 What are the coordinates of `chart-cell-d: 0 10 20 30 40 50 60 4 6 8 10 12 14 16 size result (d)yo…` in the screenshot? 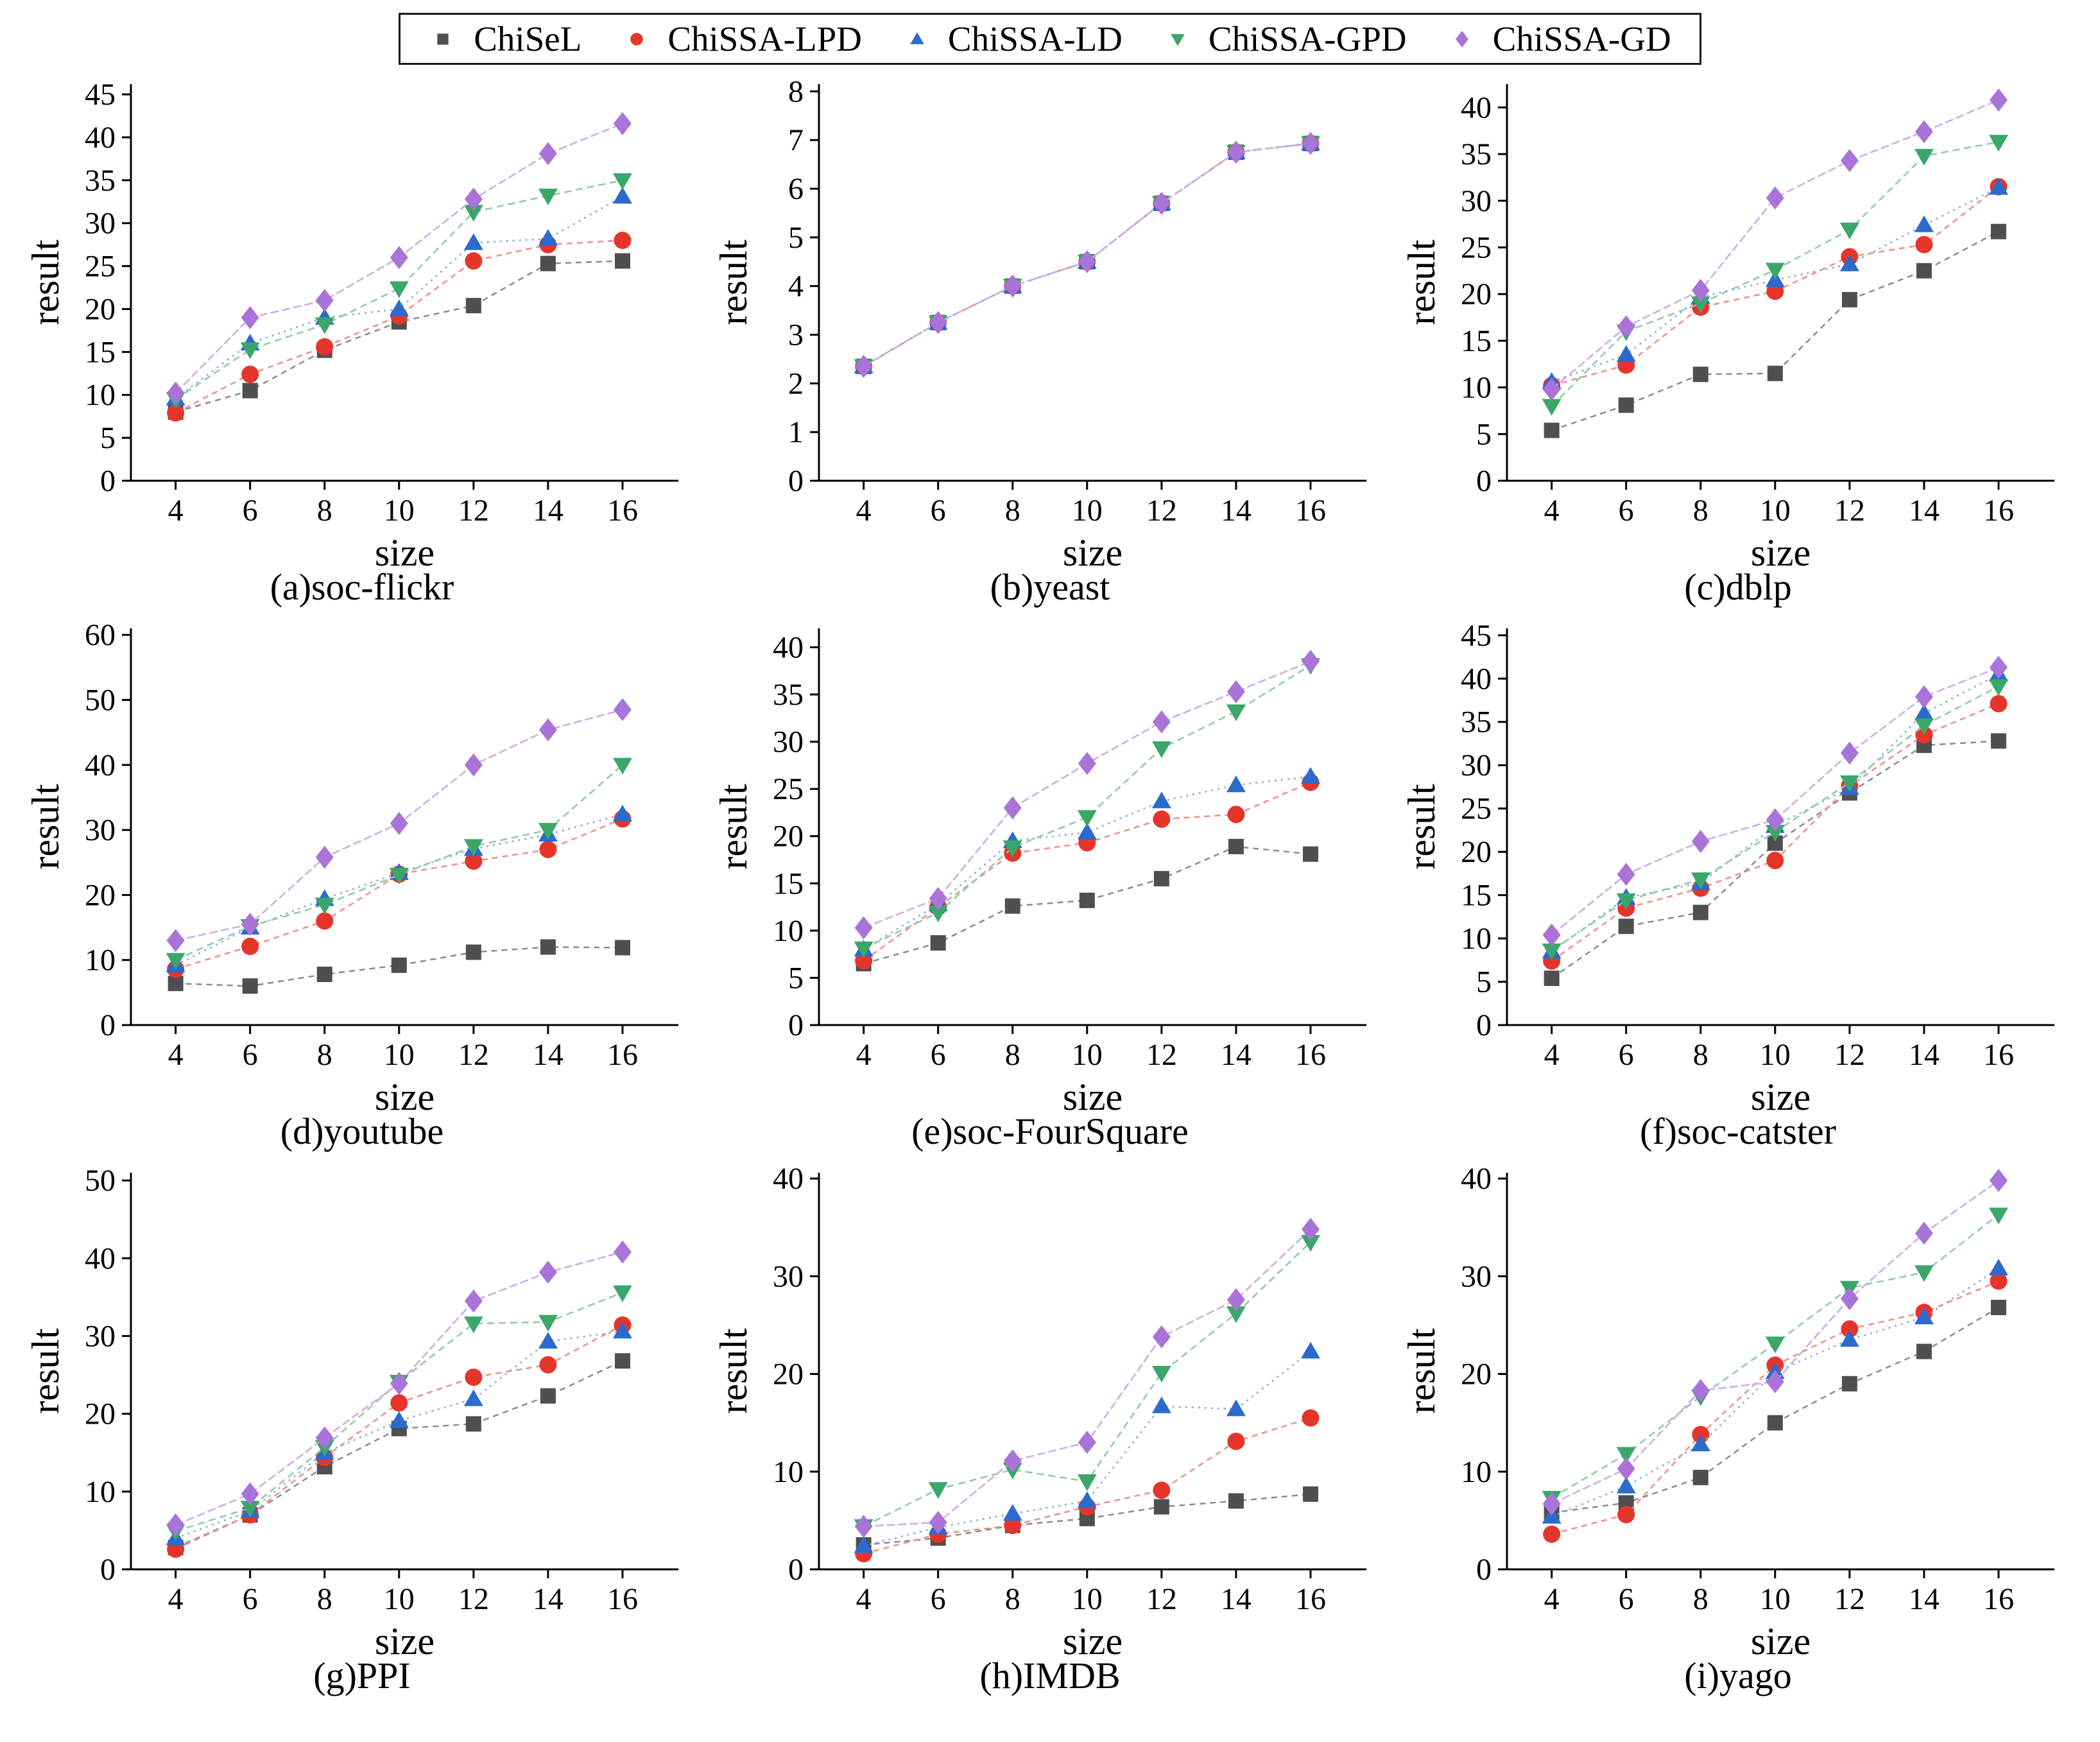 It's located at (362, 886).